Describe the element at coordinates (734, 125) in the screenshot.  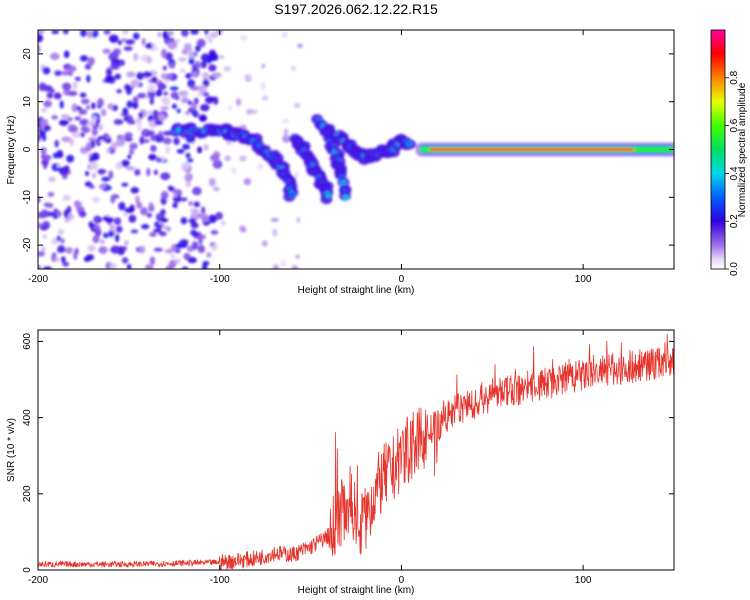
I see `colorbar-tick-label: 0.6` at that location.